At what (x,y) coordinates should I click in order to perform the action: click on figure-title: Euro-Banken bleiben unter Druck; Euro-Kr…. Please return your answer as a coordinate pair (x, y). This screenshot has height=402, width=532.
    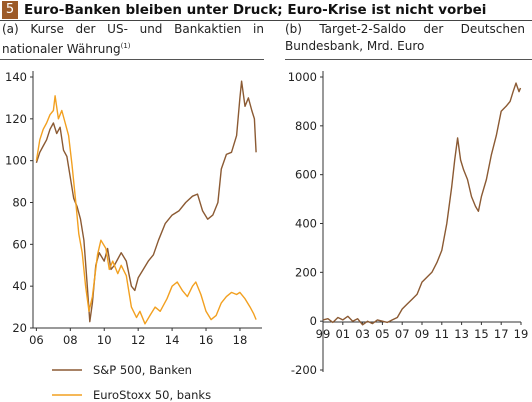
    Looking at the image, I should click on (255, 10).